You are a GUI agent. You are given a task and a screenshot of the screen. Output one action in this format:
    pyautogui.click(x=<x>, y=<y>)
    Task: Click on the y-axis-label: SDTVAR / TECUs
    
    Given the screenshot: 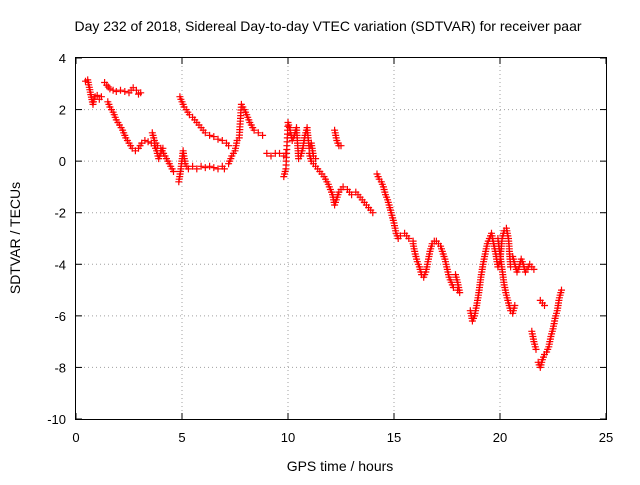 What is the action you would take?
    pyautogui.click(x=15, y=238)
    